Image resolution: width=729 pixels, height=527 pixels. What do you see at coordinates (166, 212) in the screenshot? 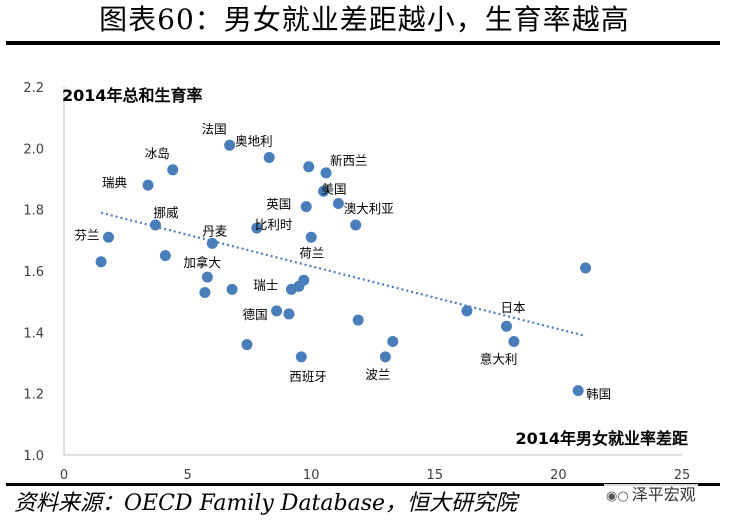
I see `point-label: 挪威` at bounding box center [166, 212].